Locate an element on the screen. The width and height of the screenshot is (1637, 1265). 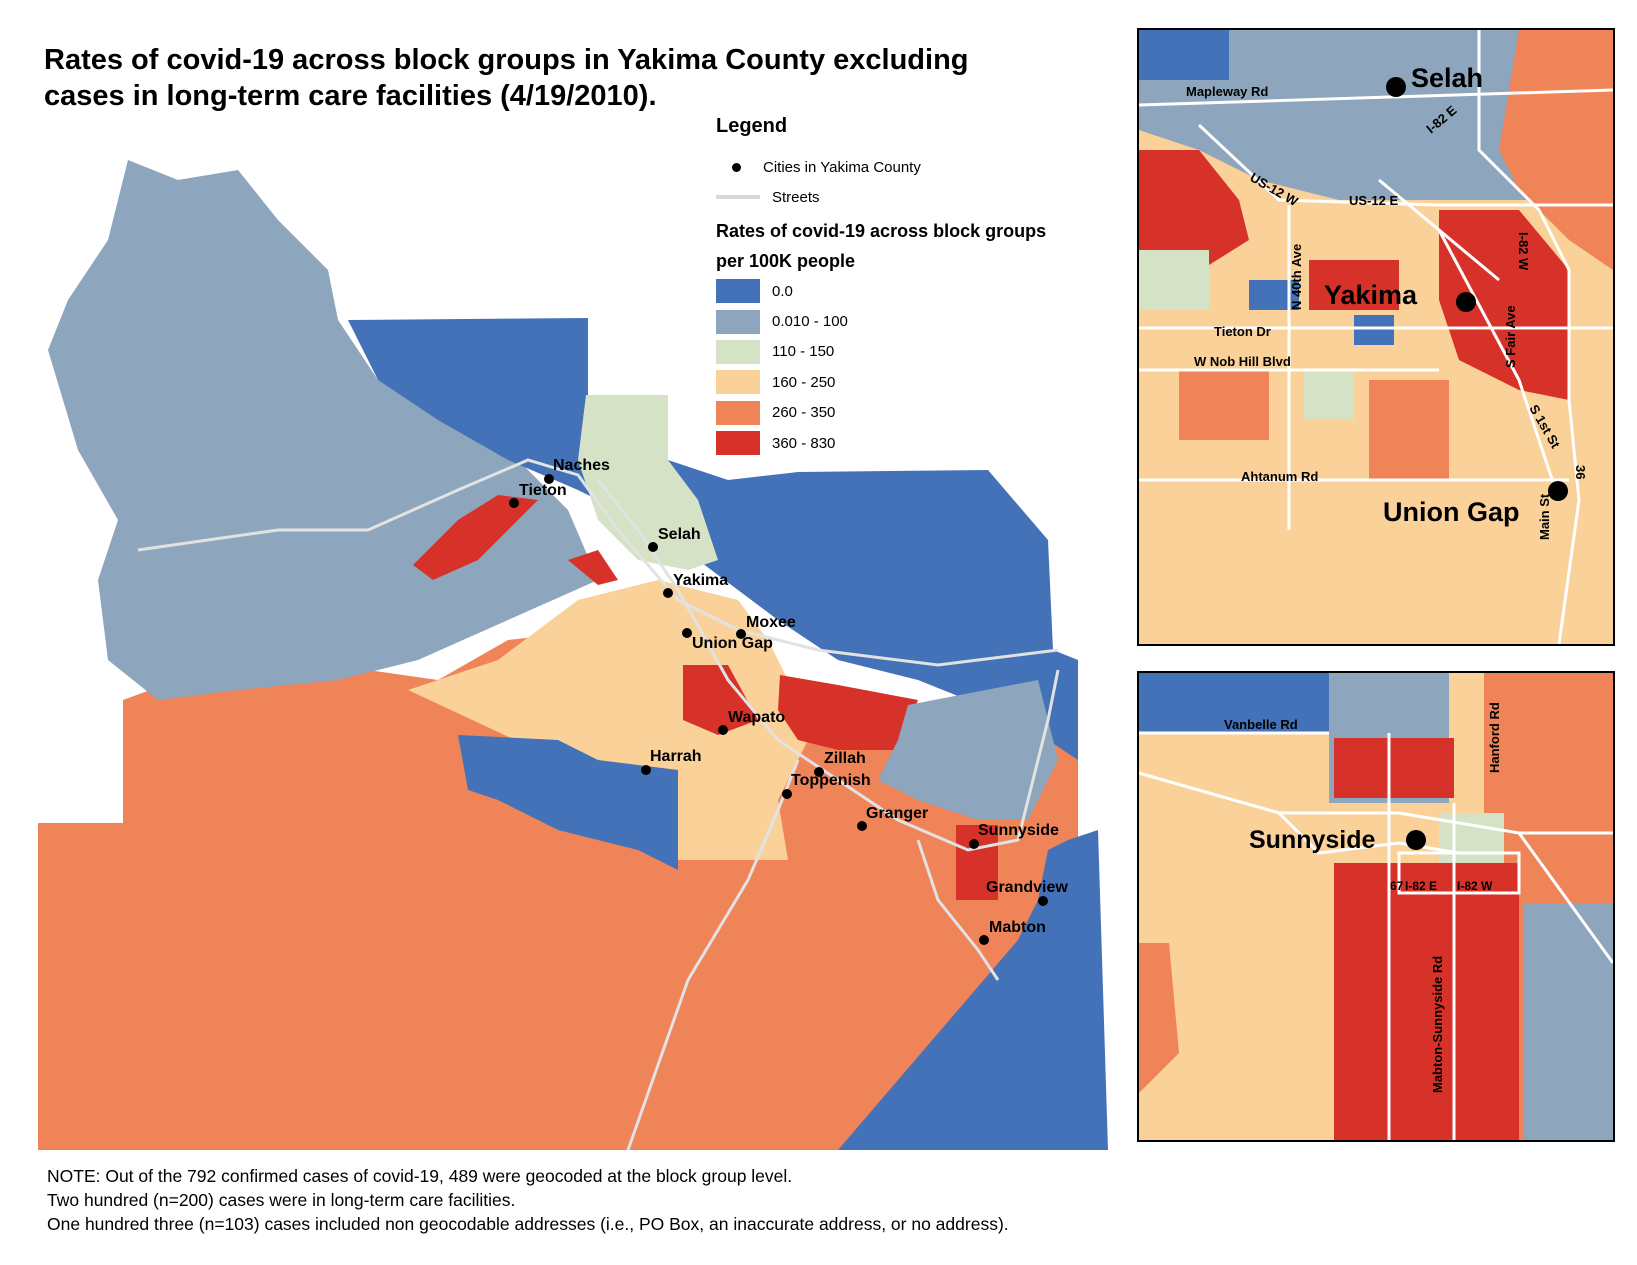
city-selah: Selah is located at coordinates (674, 539).